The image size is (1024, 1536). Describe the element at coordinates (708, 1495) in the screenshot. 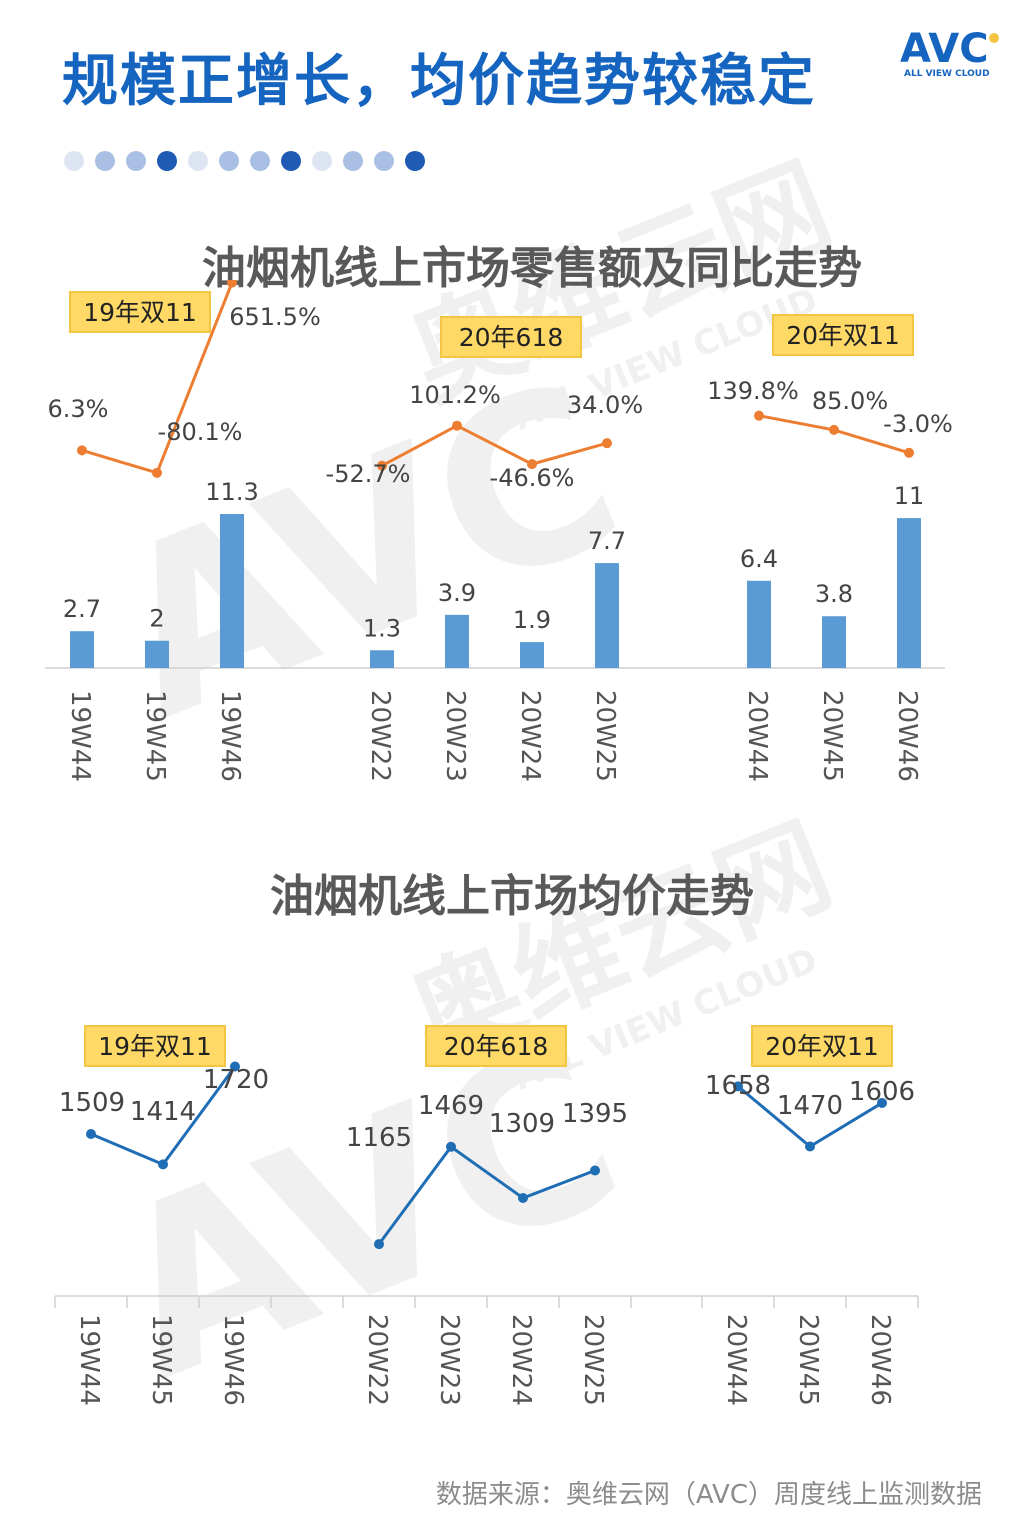

I see `source-note: 数据来源：奥维云网（AVC）周度线上监测数据` at that location.